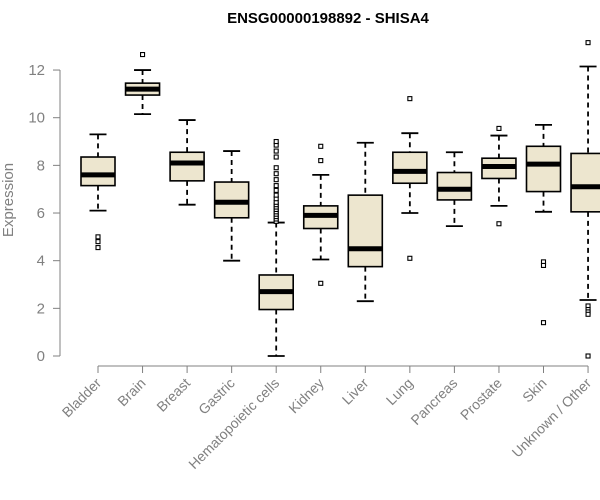  What do you see at coordinates (534, 390) in the screenshot?
I see `x-tick-label: Skin` at bounding box center [534, 390].